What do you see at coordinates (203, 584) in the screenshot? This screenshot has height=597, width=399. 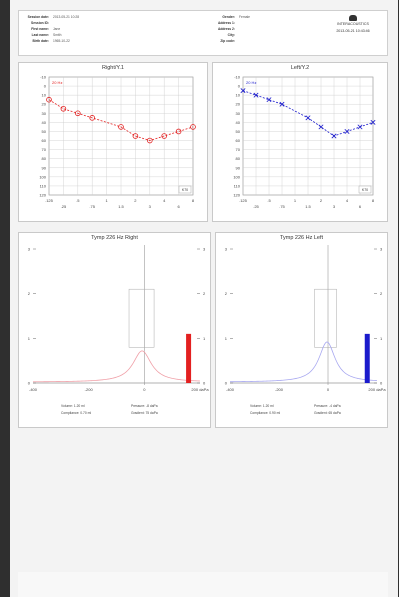 I see `page-footer-strip` at bounding box center [203, 584].